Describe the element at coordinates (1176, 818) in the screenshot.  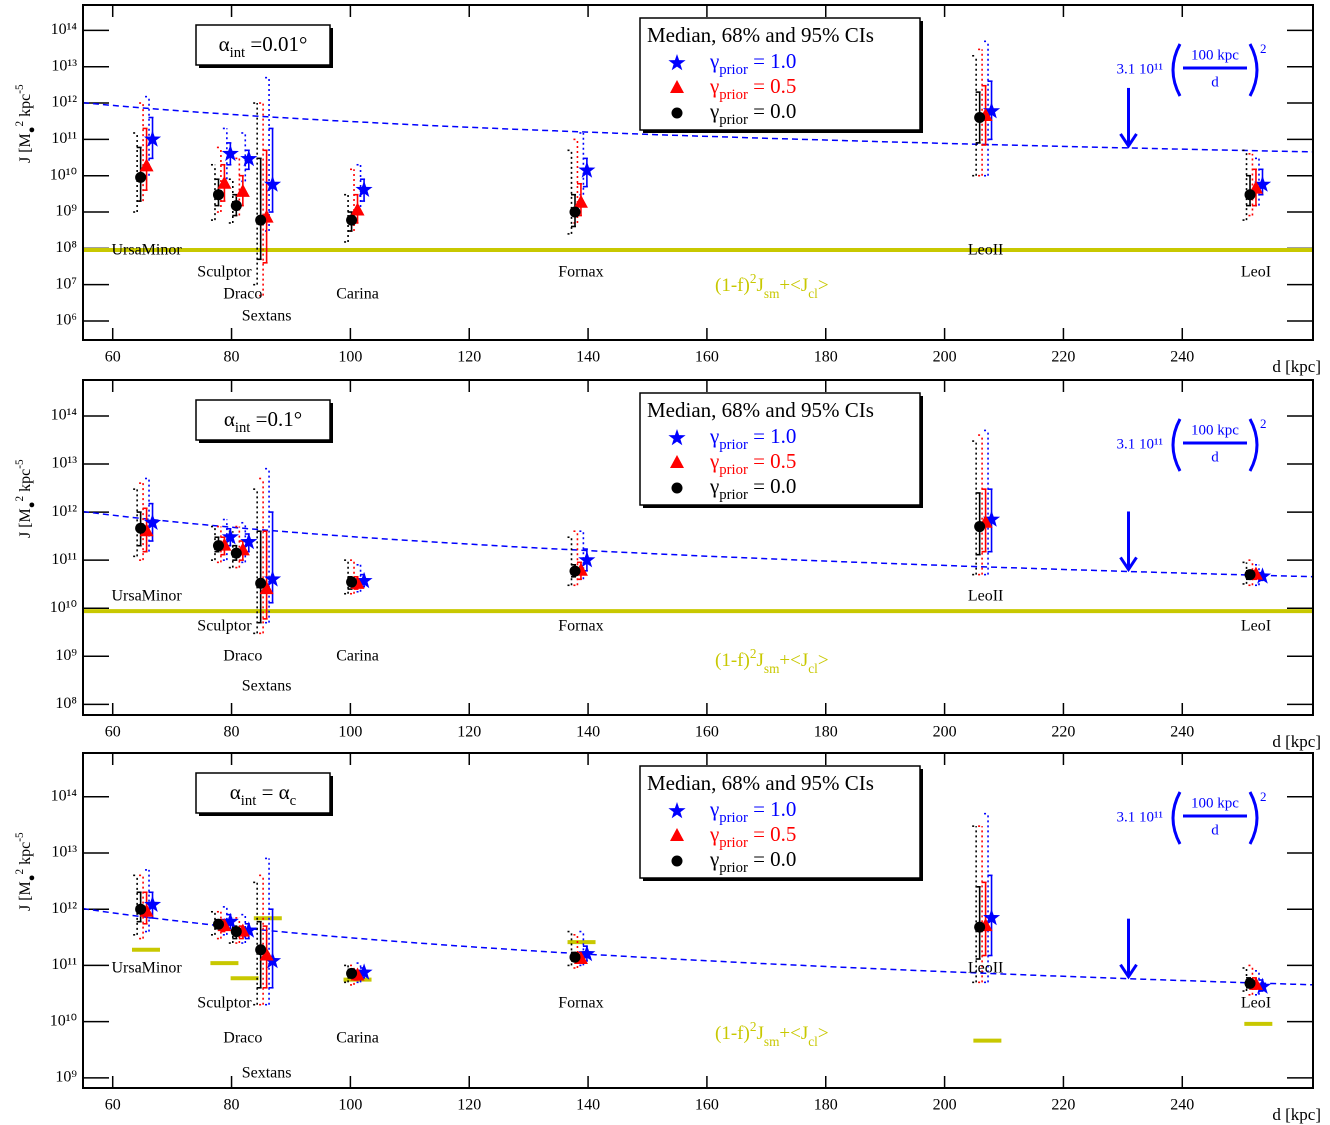
I see `paren-left` at that location.